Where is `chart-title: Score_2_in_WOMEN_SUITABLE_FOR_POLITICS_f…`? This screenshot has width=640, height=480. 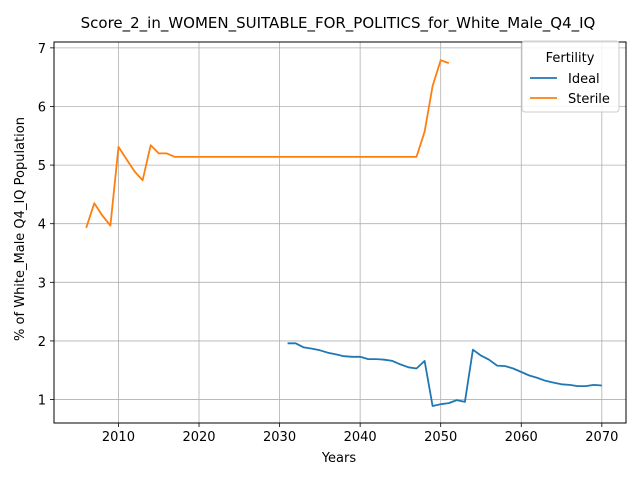 chart-title: Score_2_in_WOMEN_SUITABLE_FOR_POLITICS_f… is located at coordinates (338, 23).